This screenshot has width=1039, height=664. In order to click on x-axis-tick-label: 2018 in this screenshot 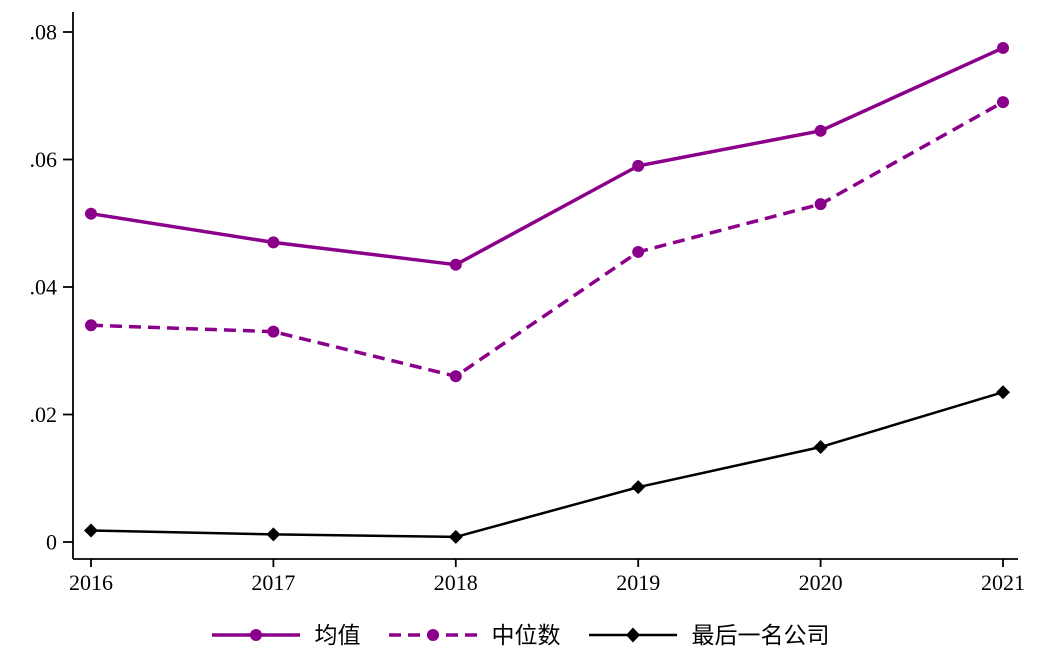, I will do `click(456, 582)`.